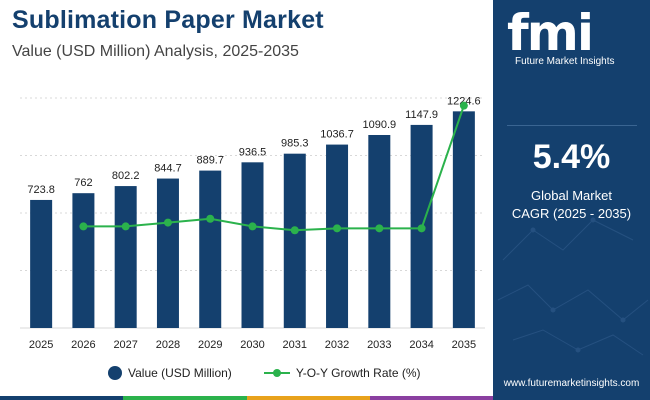 Image resolution: width=650 pixels, height=400 pixels. What do you see at coordinates (252, 226) in the screenshot?
I see `growth-point-2030` at bounding box center [252, 226].